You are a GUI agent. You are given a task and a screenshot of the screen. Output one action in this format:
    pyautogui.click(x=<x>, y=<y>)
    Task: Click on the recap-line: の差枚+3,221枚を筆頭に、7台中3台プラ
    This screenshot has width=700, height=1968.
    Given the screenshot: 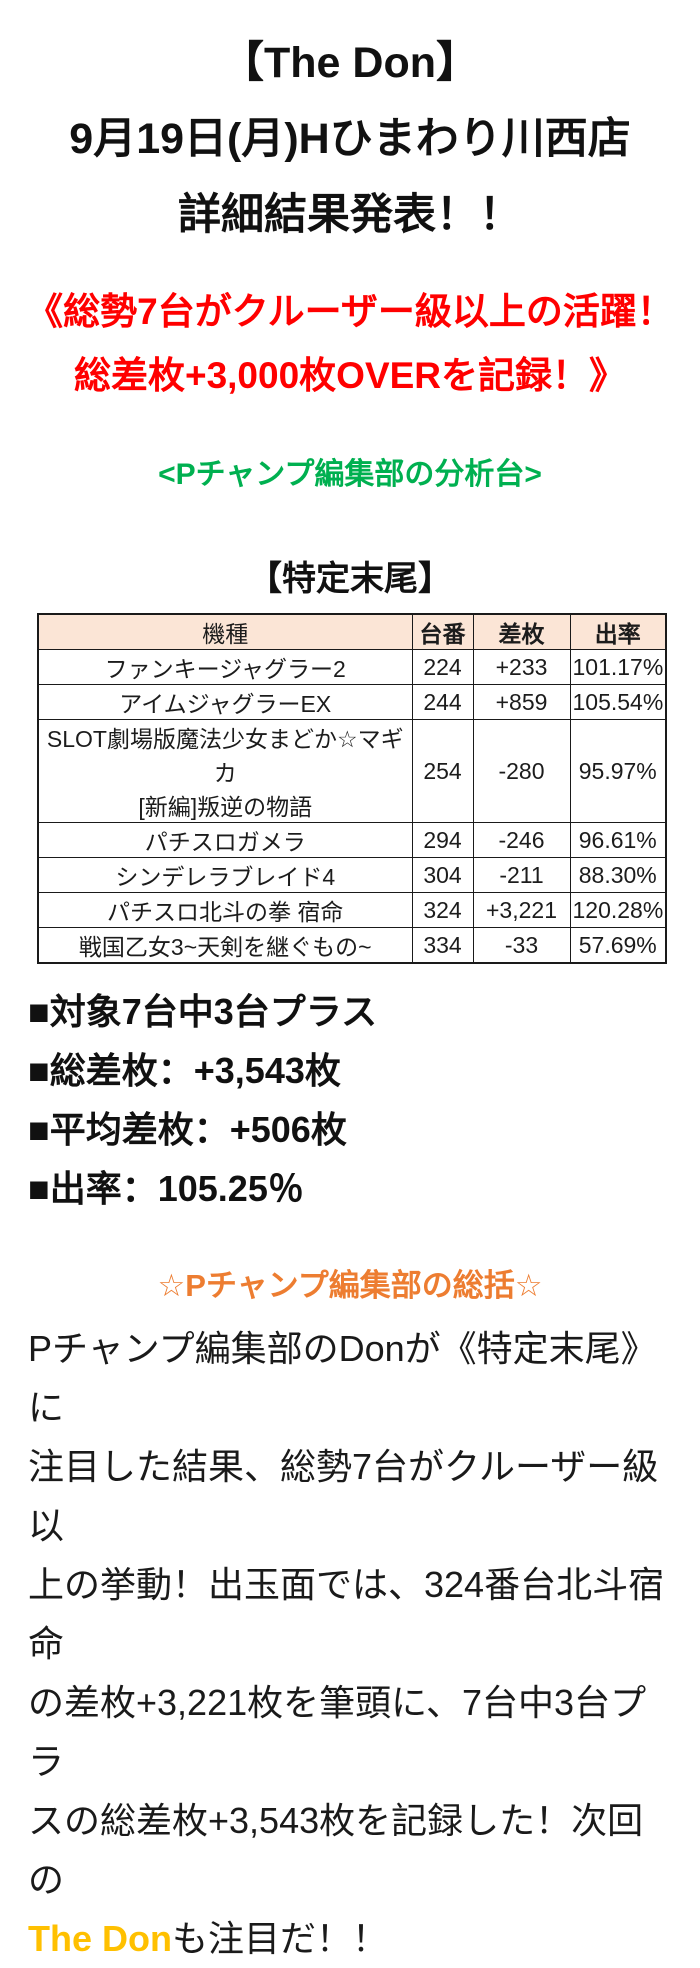 What is the action you would take?
    pyautogui.click(x=337, y=1732)
    